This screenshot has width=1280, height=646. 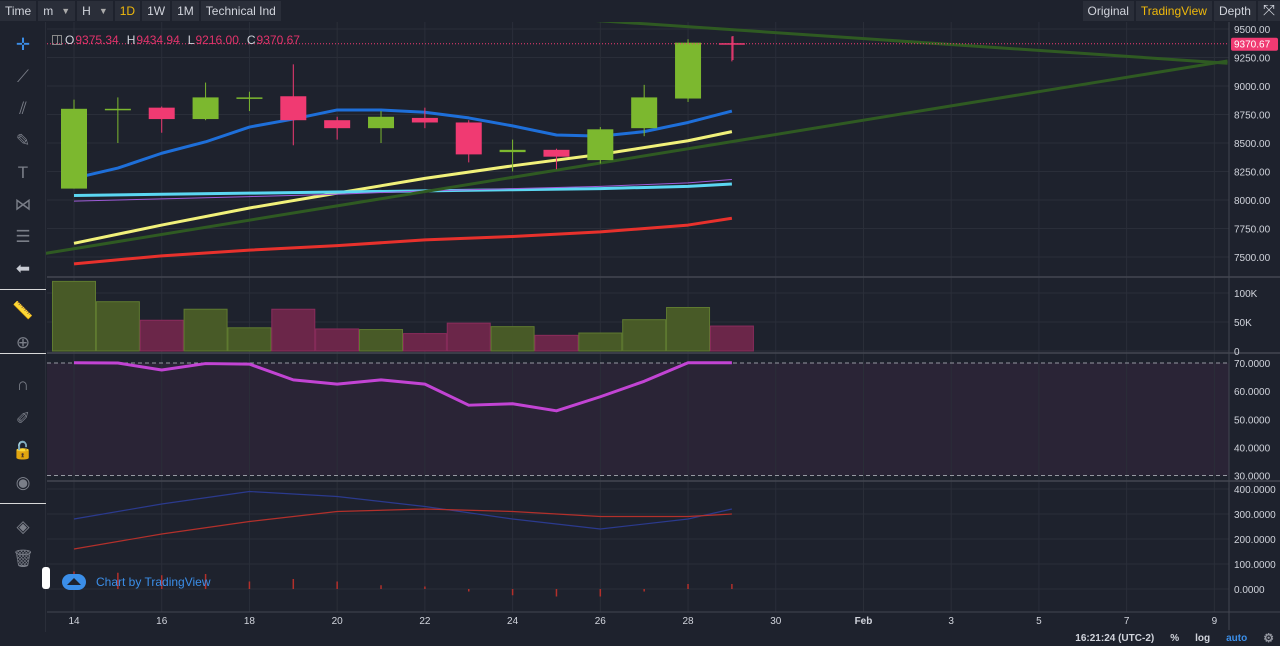 What do you see at coordinates (23, 289) in the screenshot?
I see `toolbar-divider` at bounding box center [23, 289].